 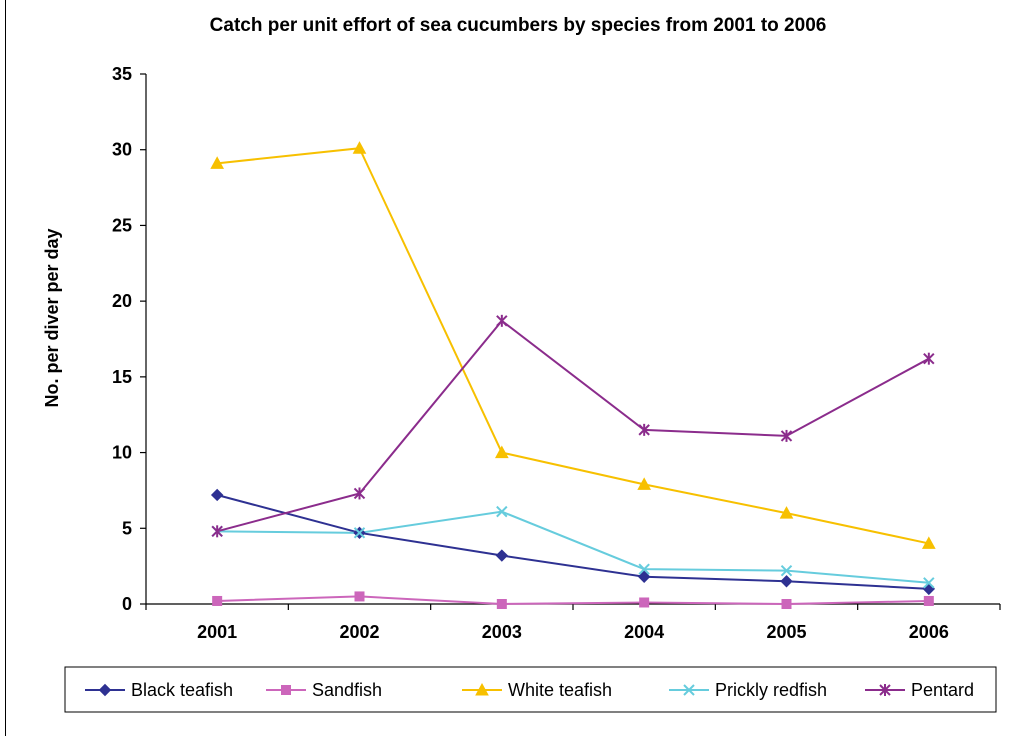 I want to click on y-tick-label: 15, so click(x=122, y=377).